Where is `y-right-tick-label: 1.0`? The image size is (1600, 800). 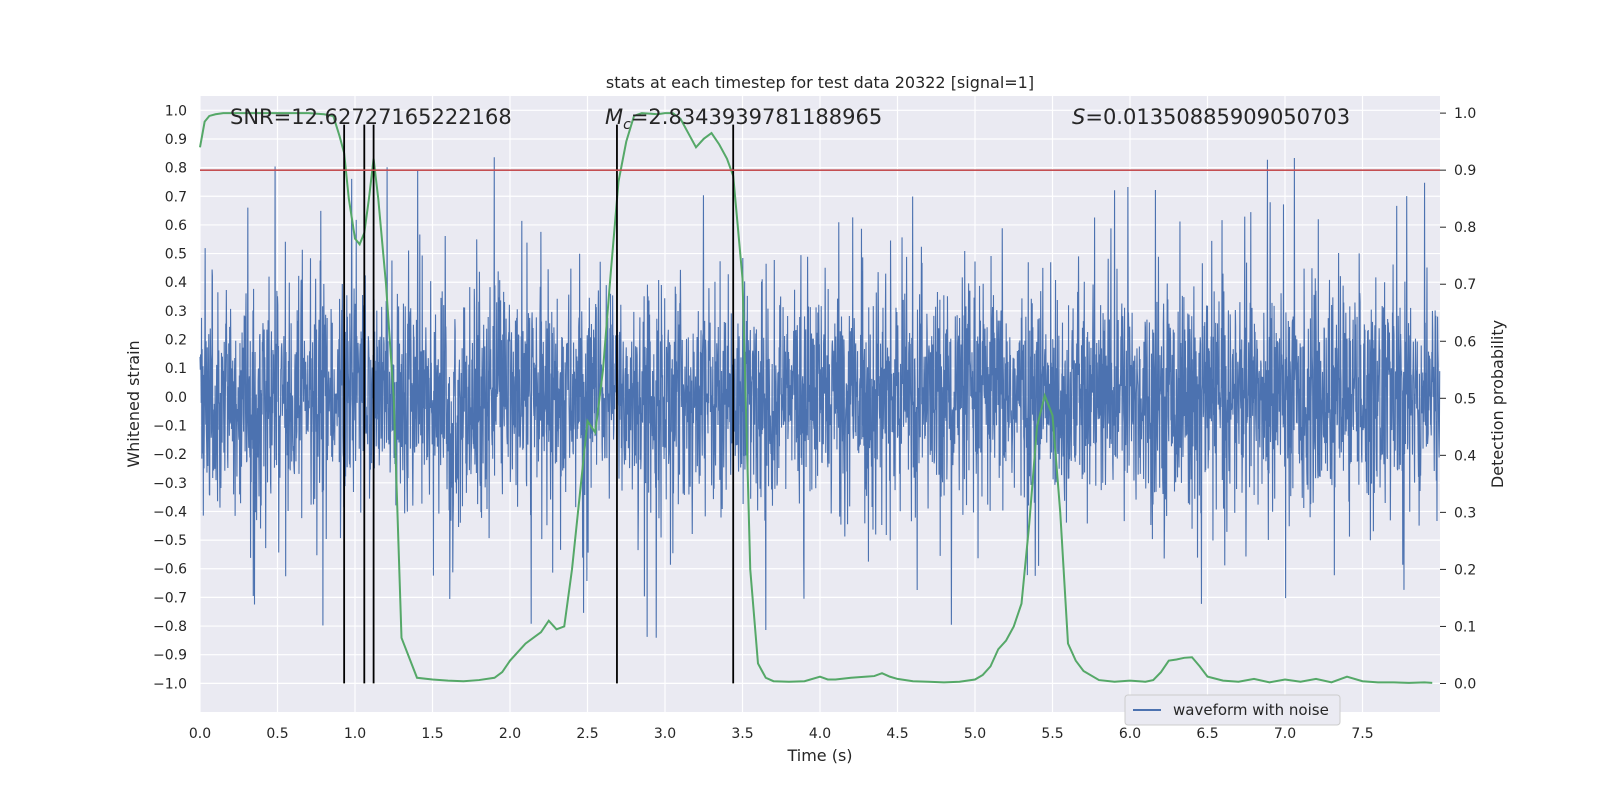
y-right-tick-label: 1.0 is located at coordinates (1465, 114).